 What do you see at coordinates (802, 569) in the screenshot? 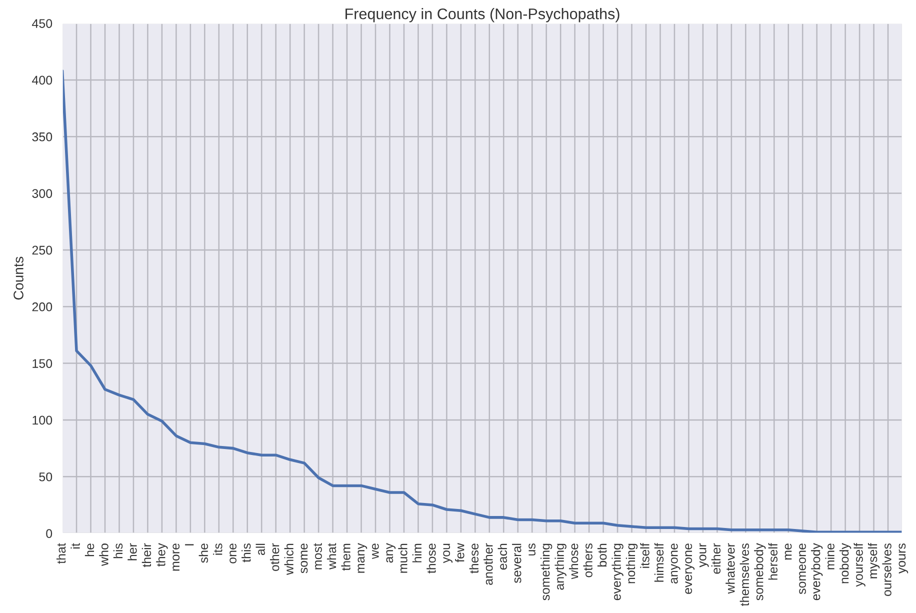
I see `x-tick-label: someone` at bounding box center [802, 569].